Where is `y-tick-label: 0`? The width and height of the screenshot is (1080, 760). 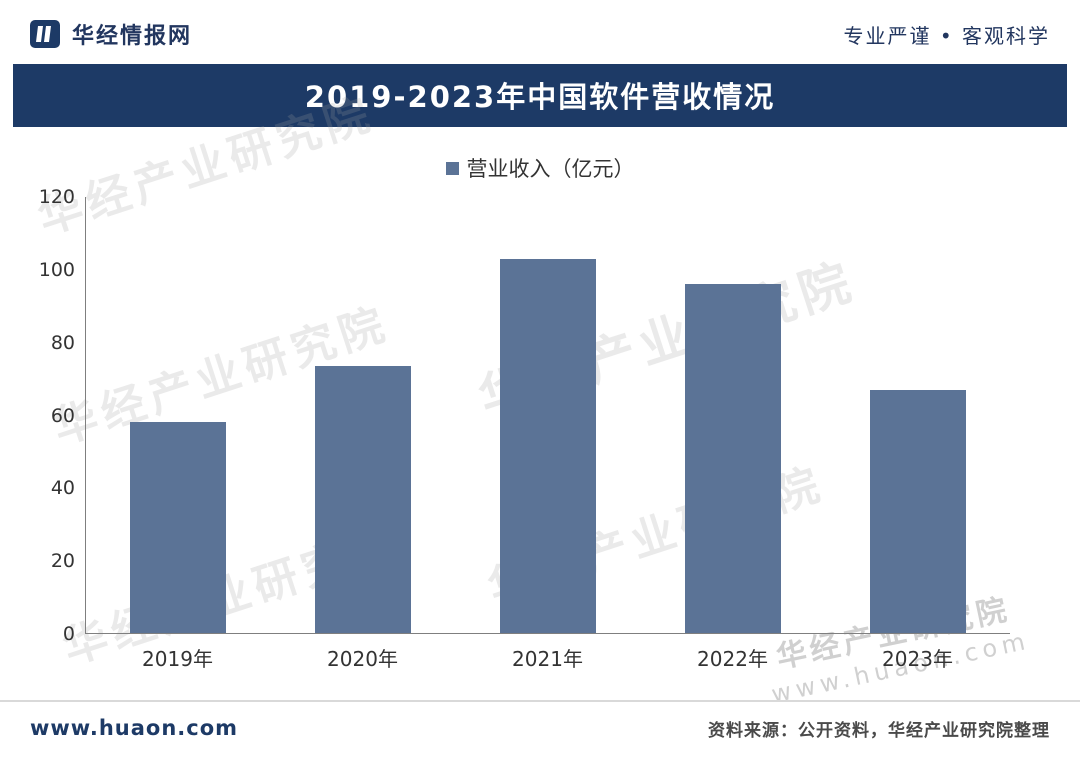
y-tick-label: 0 is located at coordinates (68, 634).